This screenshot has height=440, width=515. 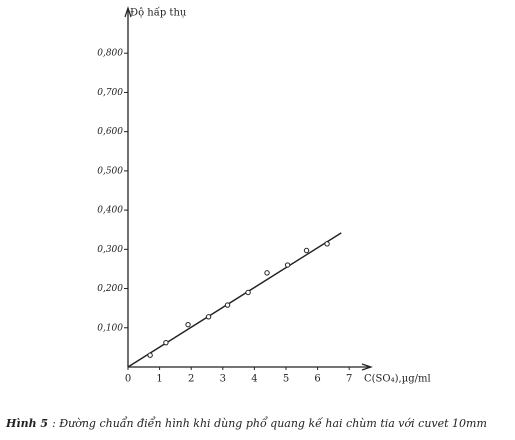 What do you see at coordinates (286, 379) in the screenshot?
I see `x-tick-label: 5` at bounding box center [286, 379].